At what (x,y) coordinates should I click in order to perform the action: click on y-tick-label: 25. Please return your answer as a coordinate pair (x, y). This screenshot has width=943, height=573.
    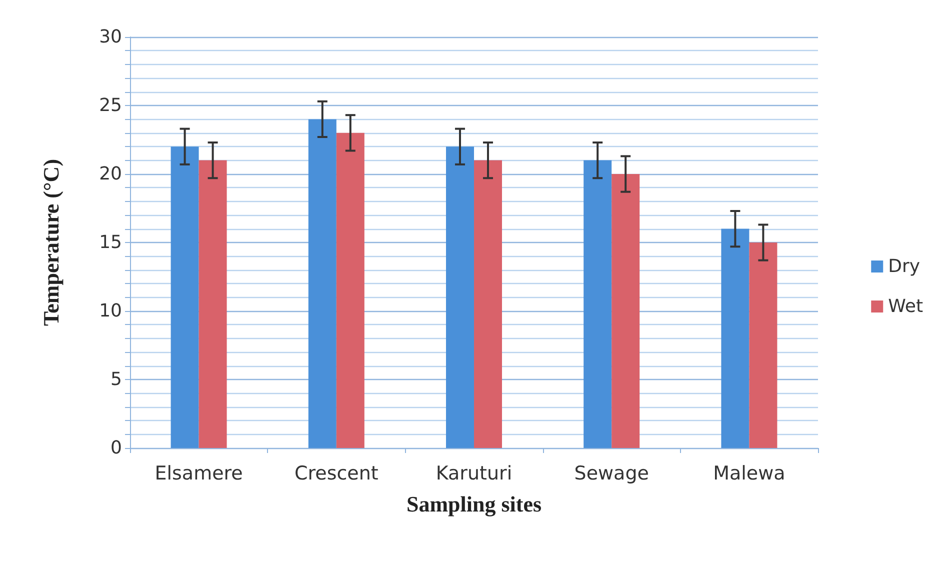
    Looking at the image, I should click on (110, 105).